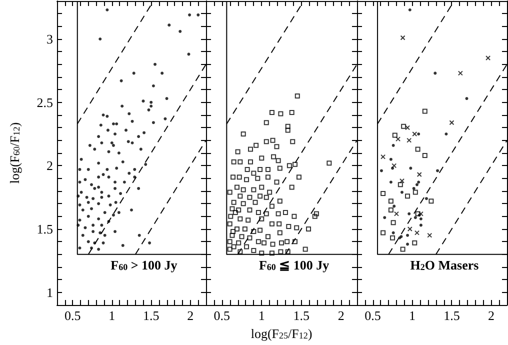 This screenshot has height=345, width=508. What do you see at coordinates (49, 39) in the screenshot?
I see `y-tick-label: 3` at bounding box center [49, 39].